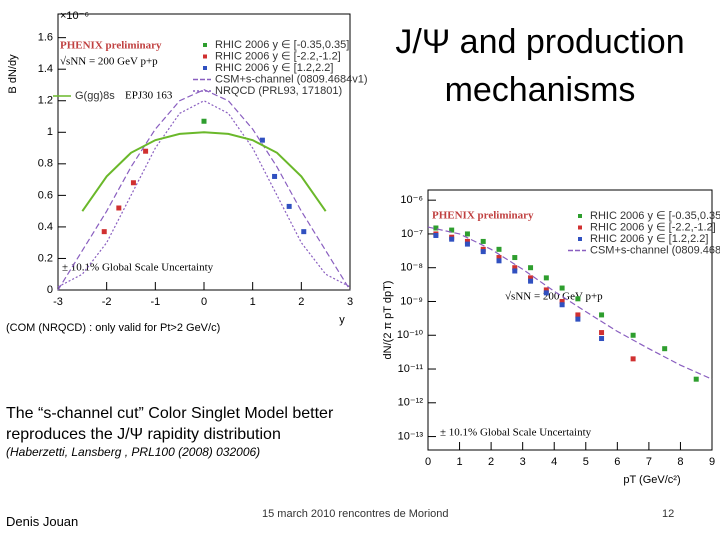 The image size is (720, 540). Describe the element at coordinates (355, 514) in the screenshot. I see `footer-event: 15 march 2010 rencontres de Moriond` at that location.